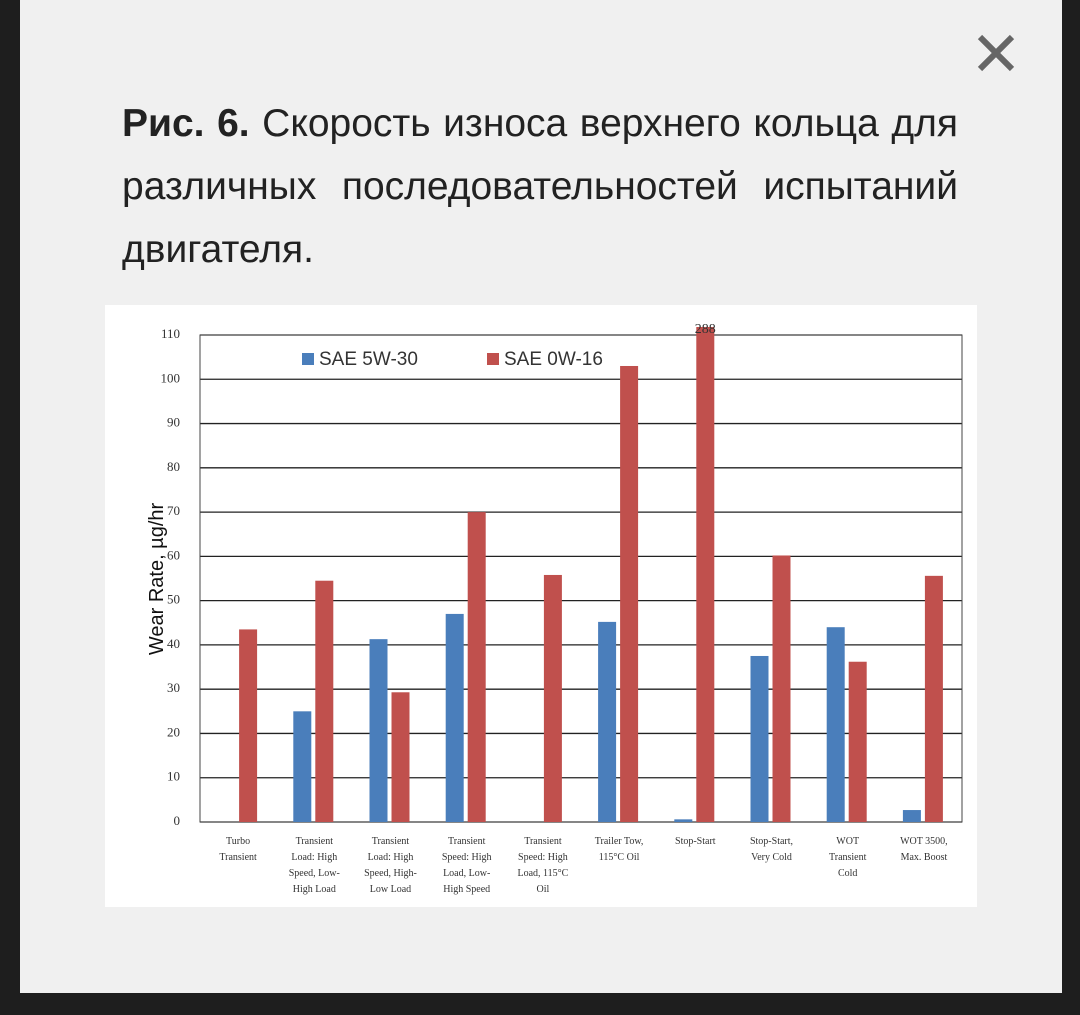 This screenshot has height=1015, width=1080. I want to click on x-tick-label: Transient Speed: High Load, 115°C Oil, so click(542, 865).